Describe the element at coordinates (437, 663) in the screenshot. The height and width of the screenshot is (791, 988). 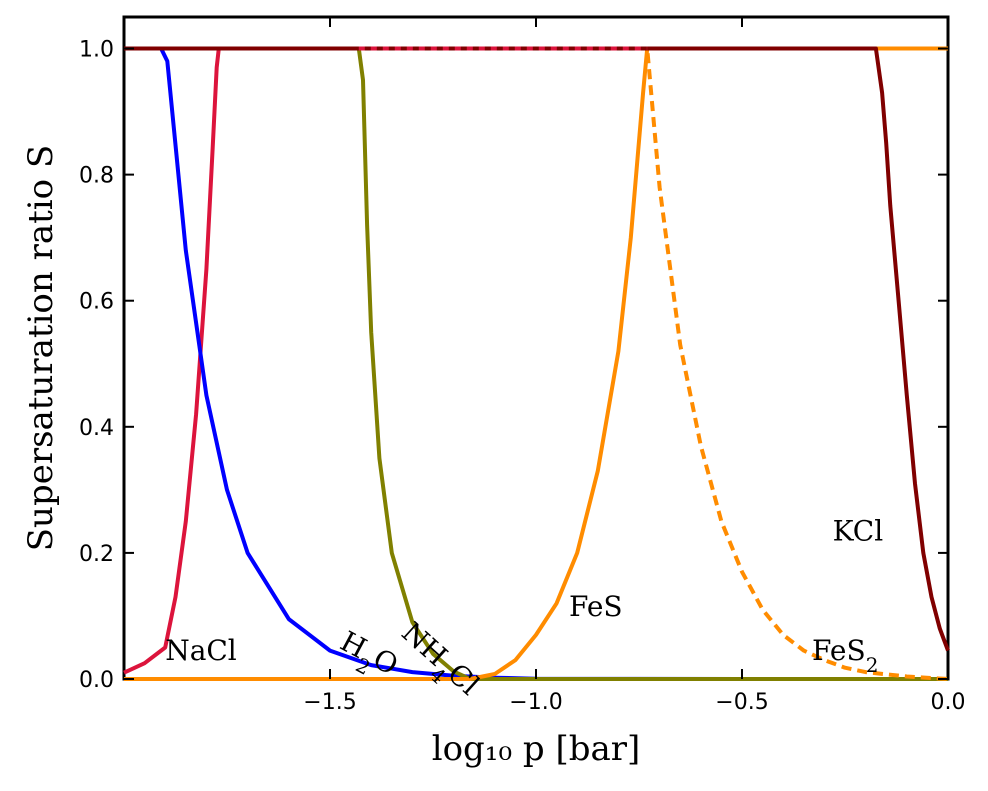
I see `series-label-nh4cl: NH4Cl` at that location.